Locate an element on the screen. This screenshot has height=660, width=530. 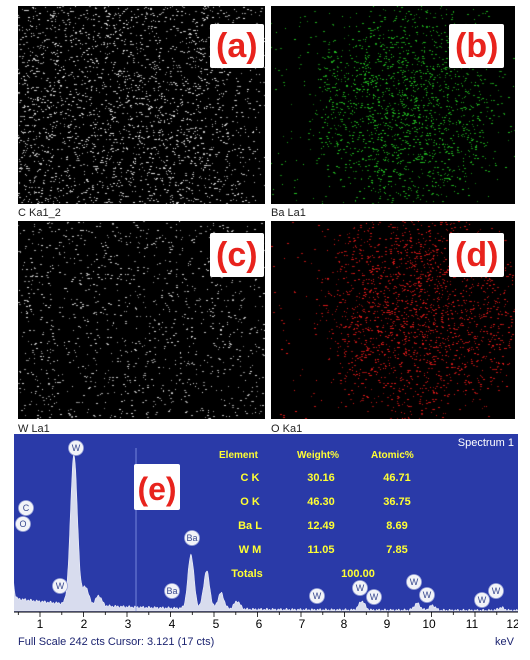
table-cell: 11.05 is located at coordinates (321, 550).